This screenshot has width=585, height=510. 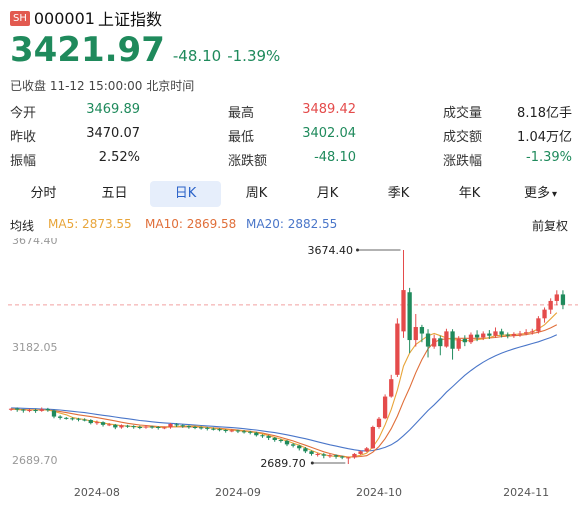 I want to click on stats-row-3: 振幅 2.52% 涨跌额 -48.10 涨跌幅 -1.39%, so click(x=292, y=162).